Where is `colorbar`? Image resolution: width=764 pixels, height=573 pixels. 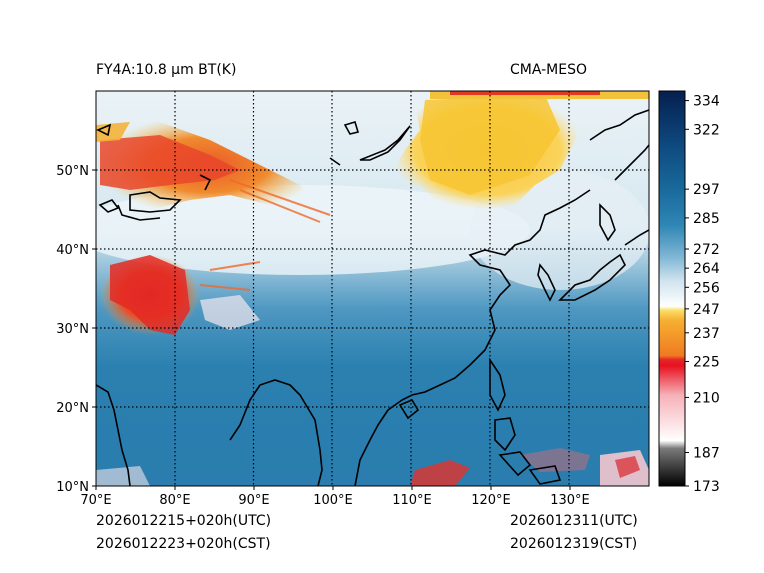
colorbar is located at coordinates (672, 288).